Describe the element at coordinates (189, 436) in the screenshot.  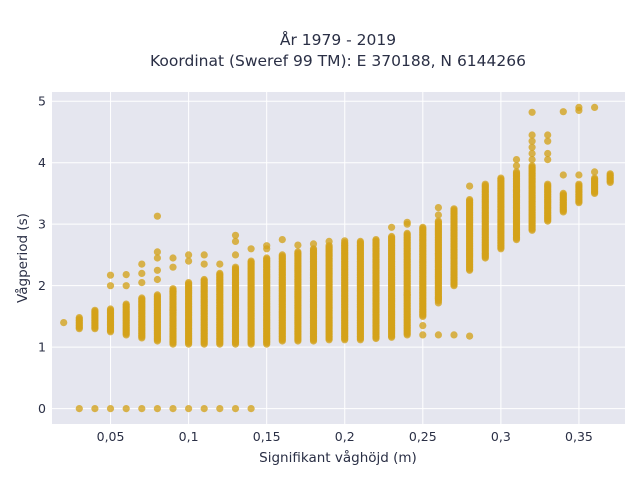
I see `x-tick-label: 0,1` at that location.